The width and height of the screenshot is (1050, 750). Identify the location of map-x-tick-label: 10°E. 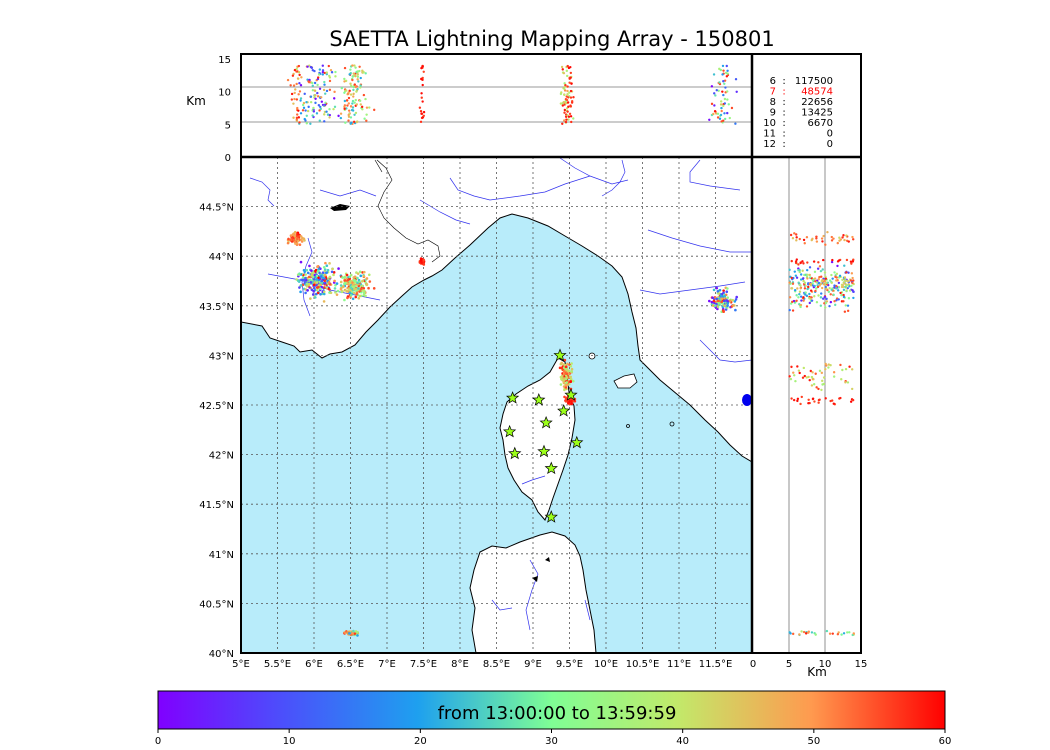
(606, 664).